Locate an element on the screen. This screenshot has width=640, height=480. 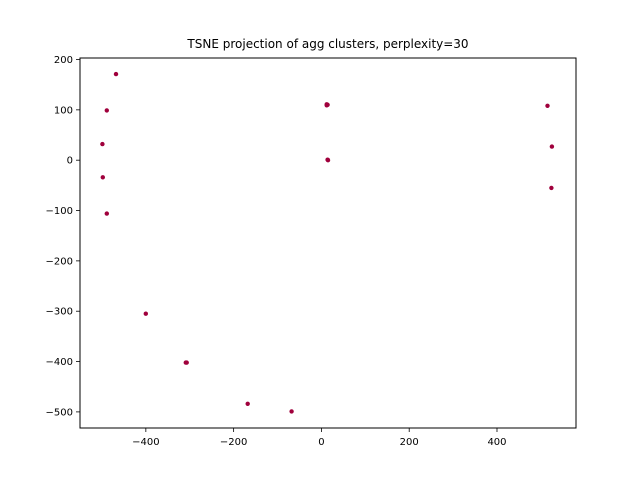
y-tick-label: −100 is located at coordinates (59, 211).